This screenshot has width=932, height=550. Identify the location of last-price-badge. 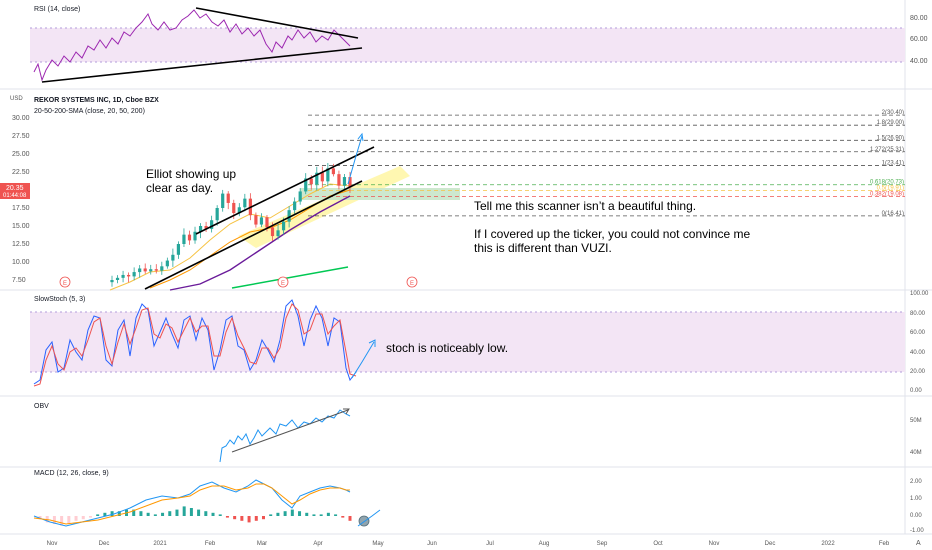
(15, 191).